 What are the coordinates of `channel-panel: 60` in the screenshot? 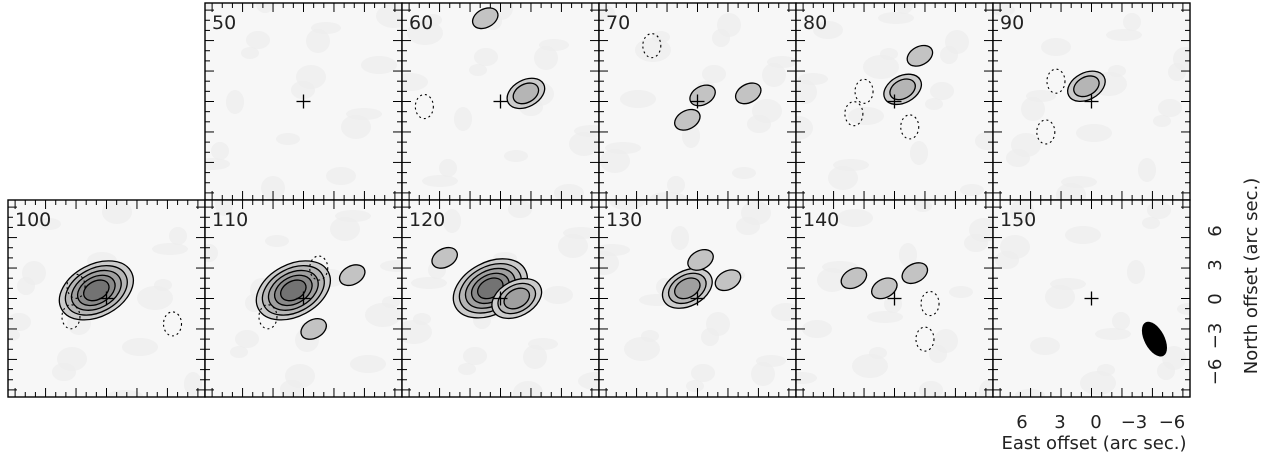 It's located at (500, 101).